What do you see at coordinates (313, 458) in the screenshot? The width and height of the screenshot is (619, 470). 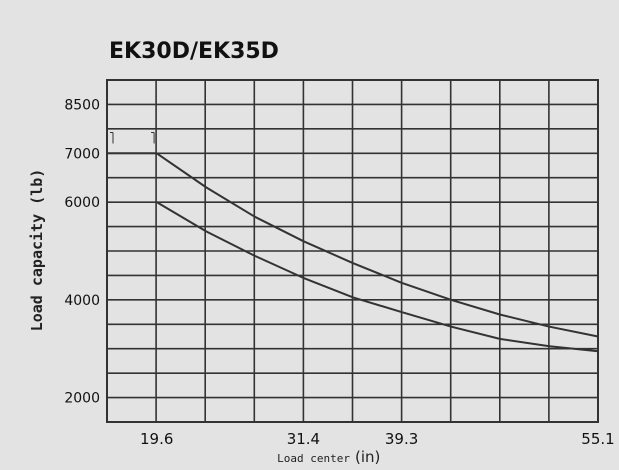 I see `x-axis-label-text: Load center` at bounding box center [313, 458].